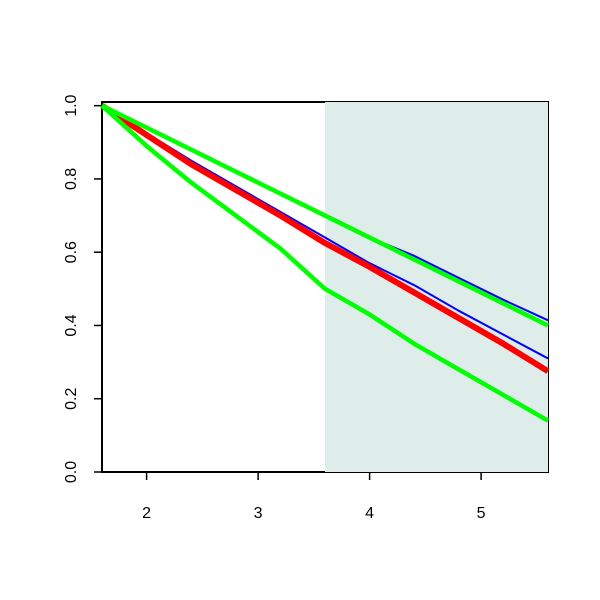 The height and width of the screenshot is (600, 600). I want to click on x-tick-label: 3, so click(258, 513).